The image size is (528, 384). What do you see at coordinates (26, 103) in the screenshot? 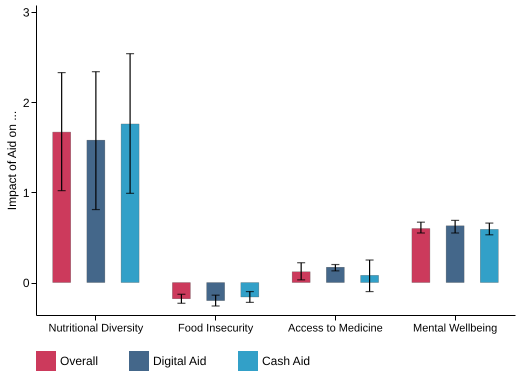
I see `y-tick-label: 2` at bounding box center [26, 103].